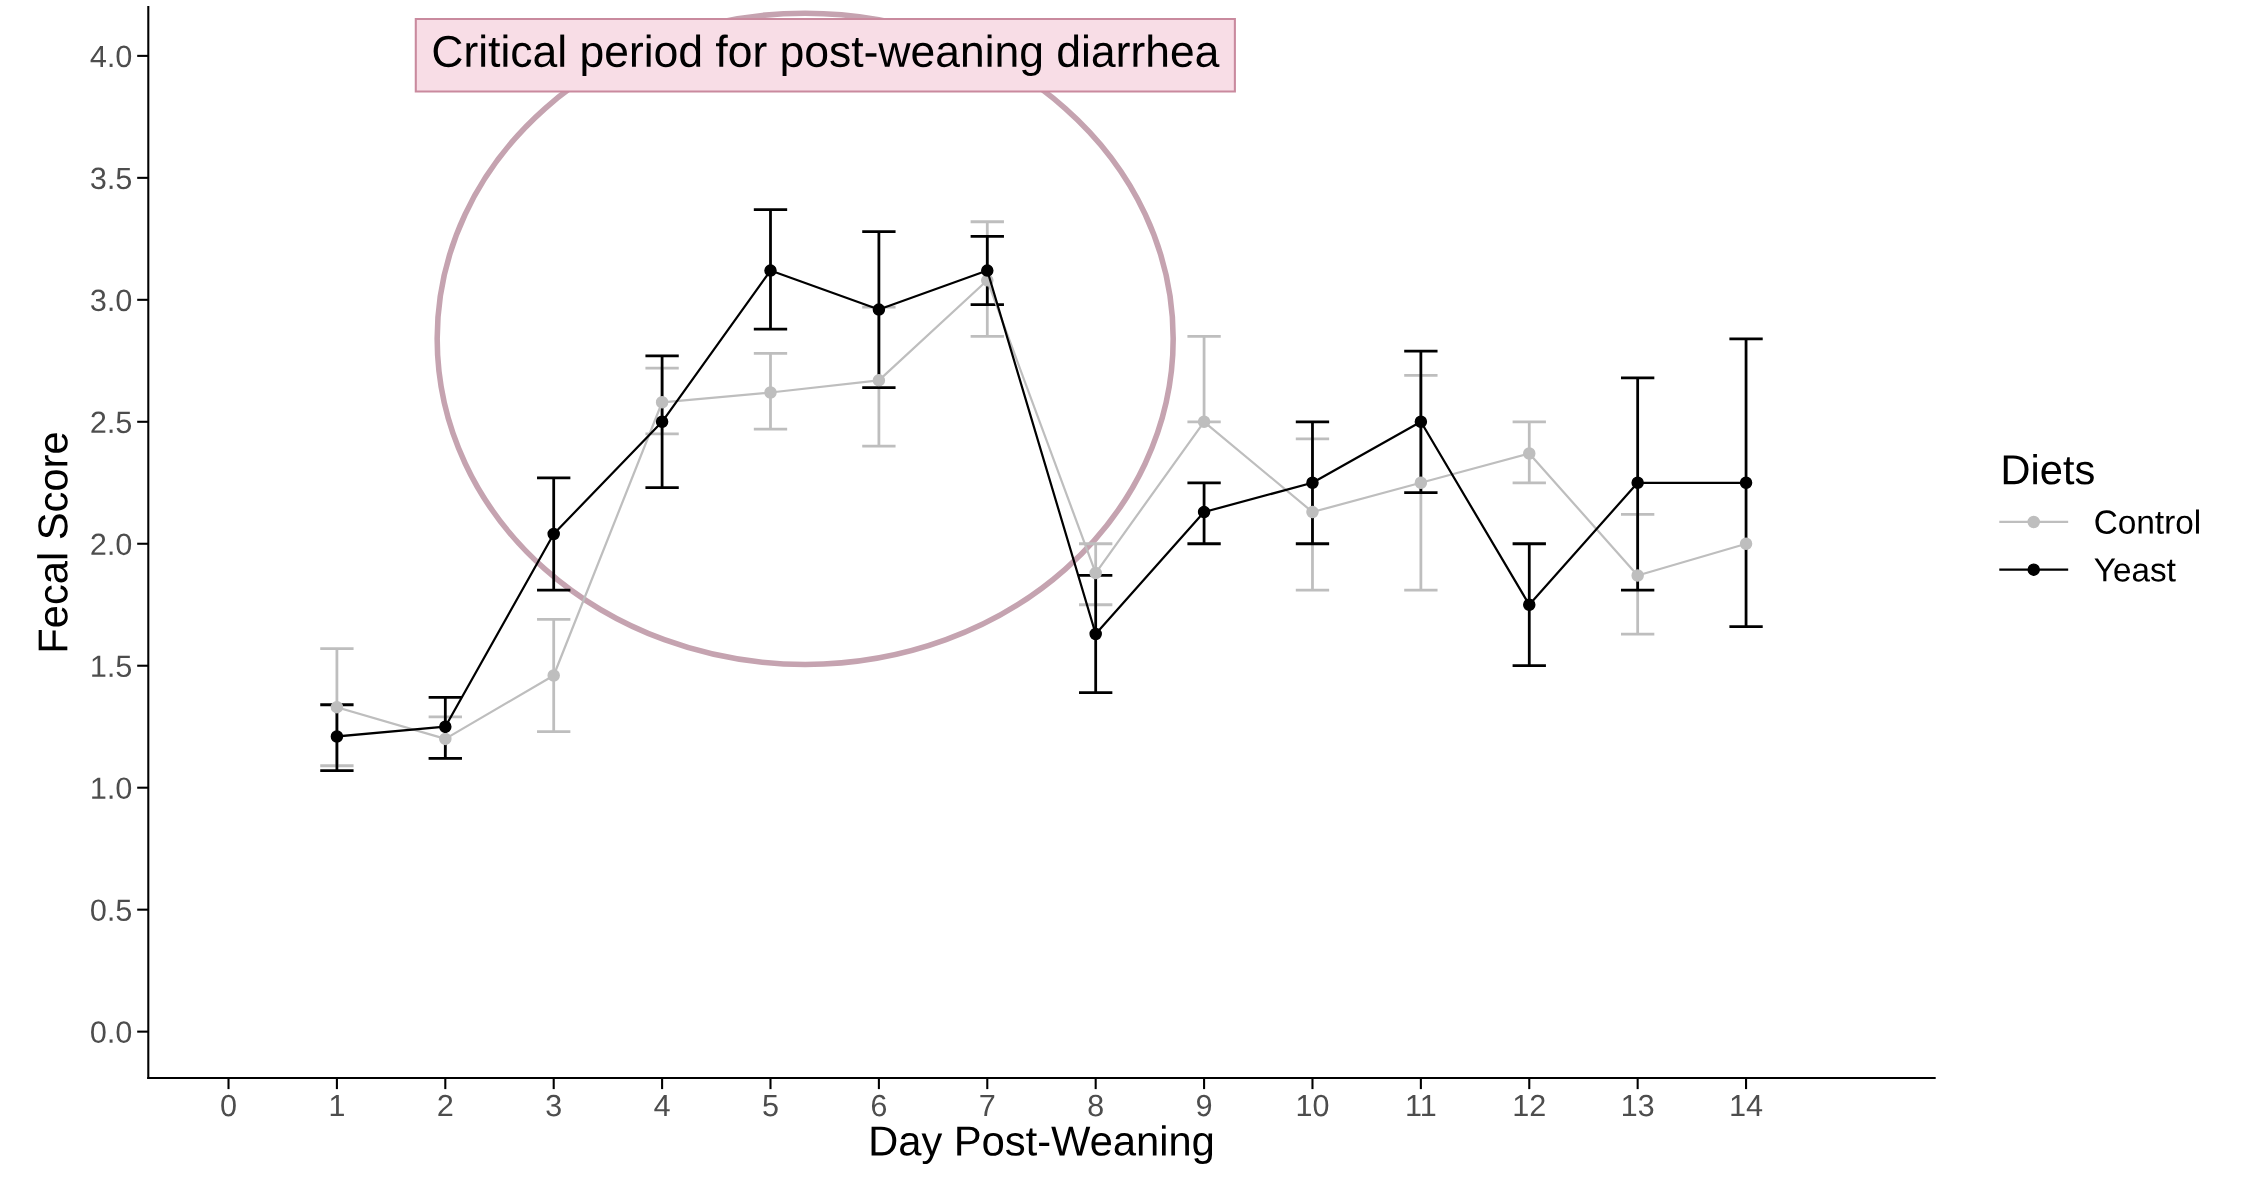 The height and width of the screenshot is (1182, 2247). I want to click on x-tick-label: 3, so click(553, 1105).